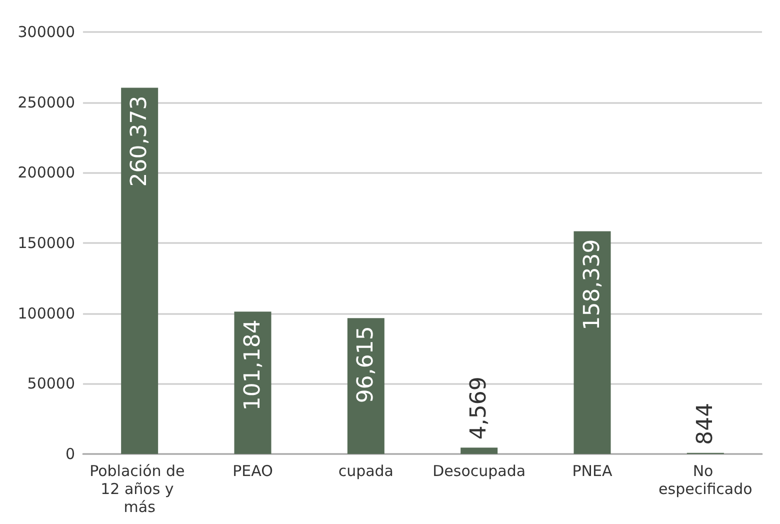 The image size is (780, 524). What do you see at coordinates (253, 365) in the screenshot?
I see `data-label: 101,184` at bounding box center [253, 365].